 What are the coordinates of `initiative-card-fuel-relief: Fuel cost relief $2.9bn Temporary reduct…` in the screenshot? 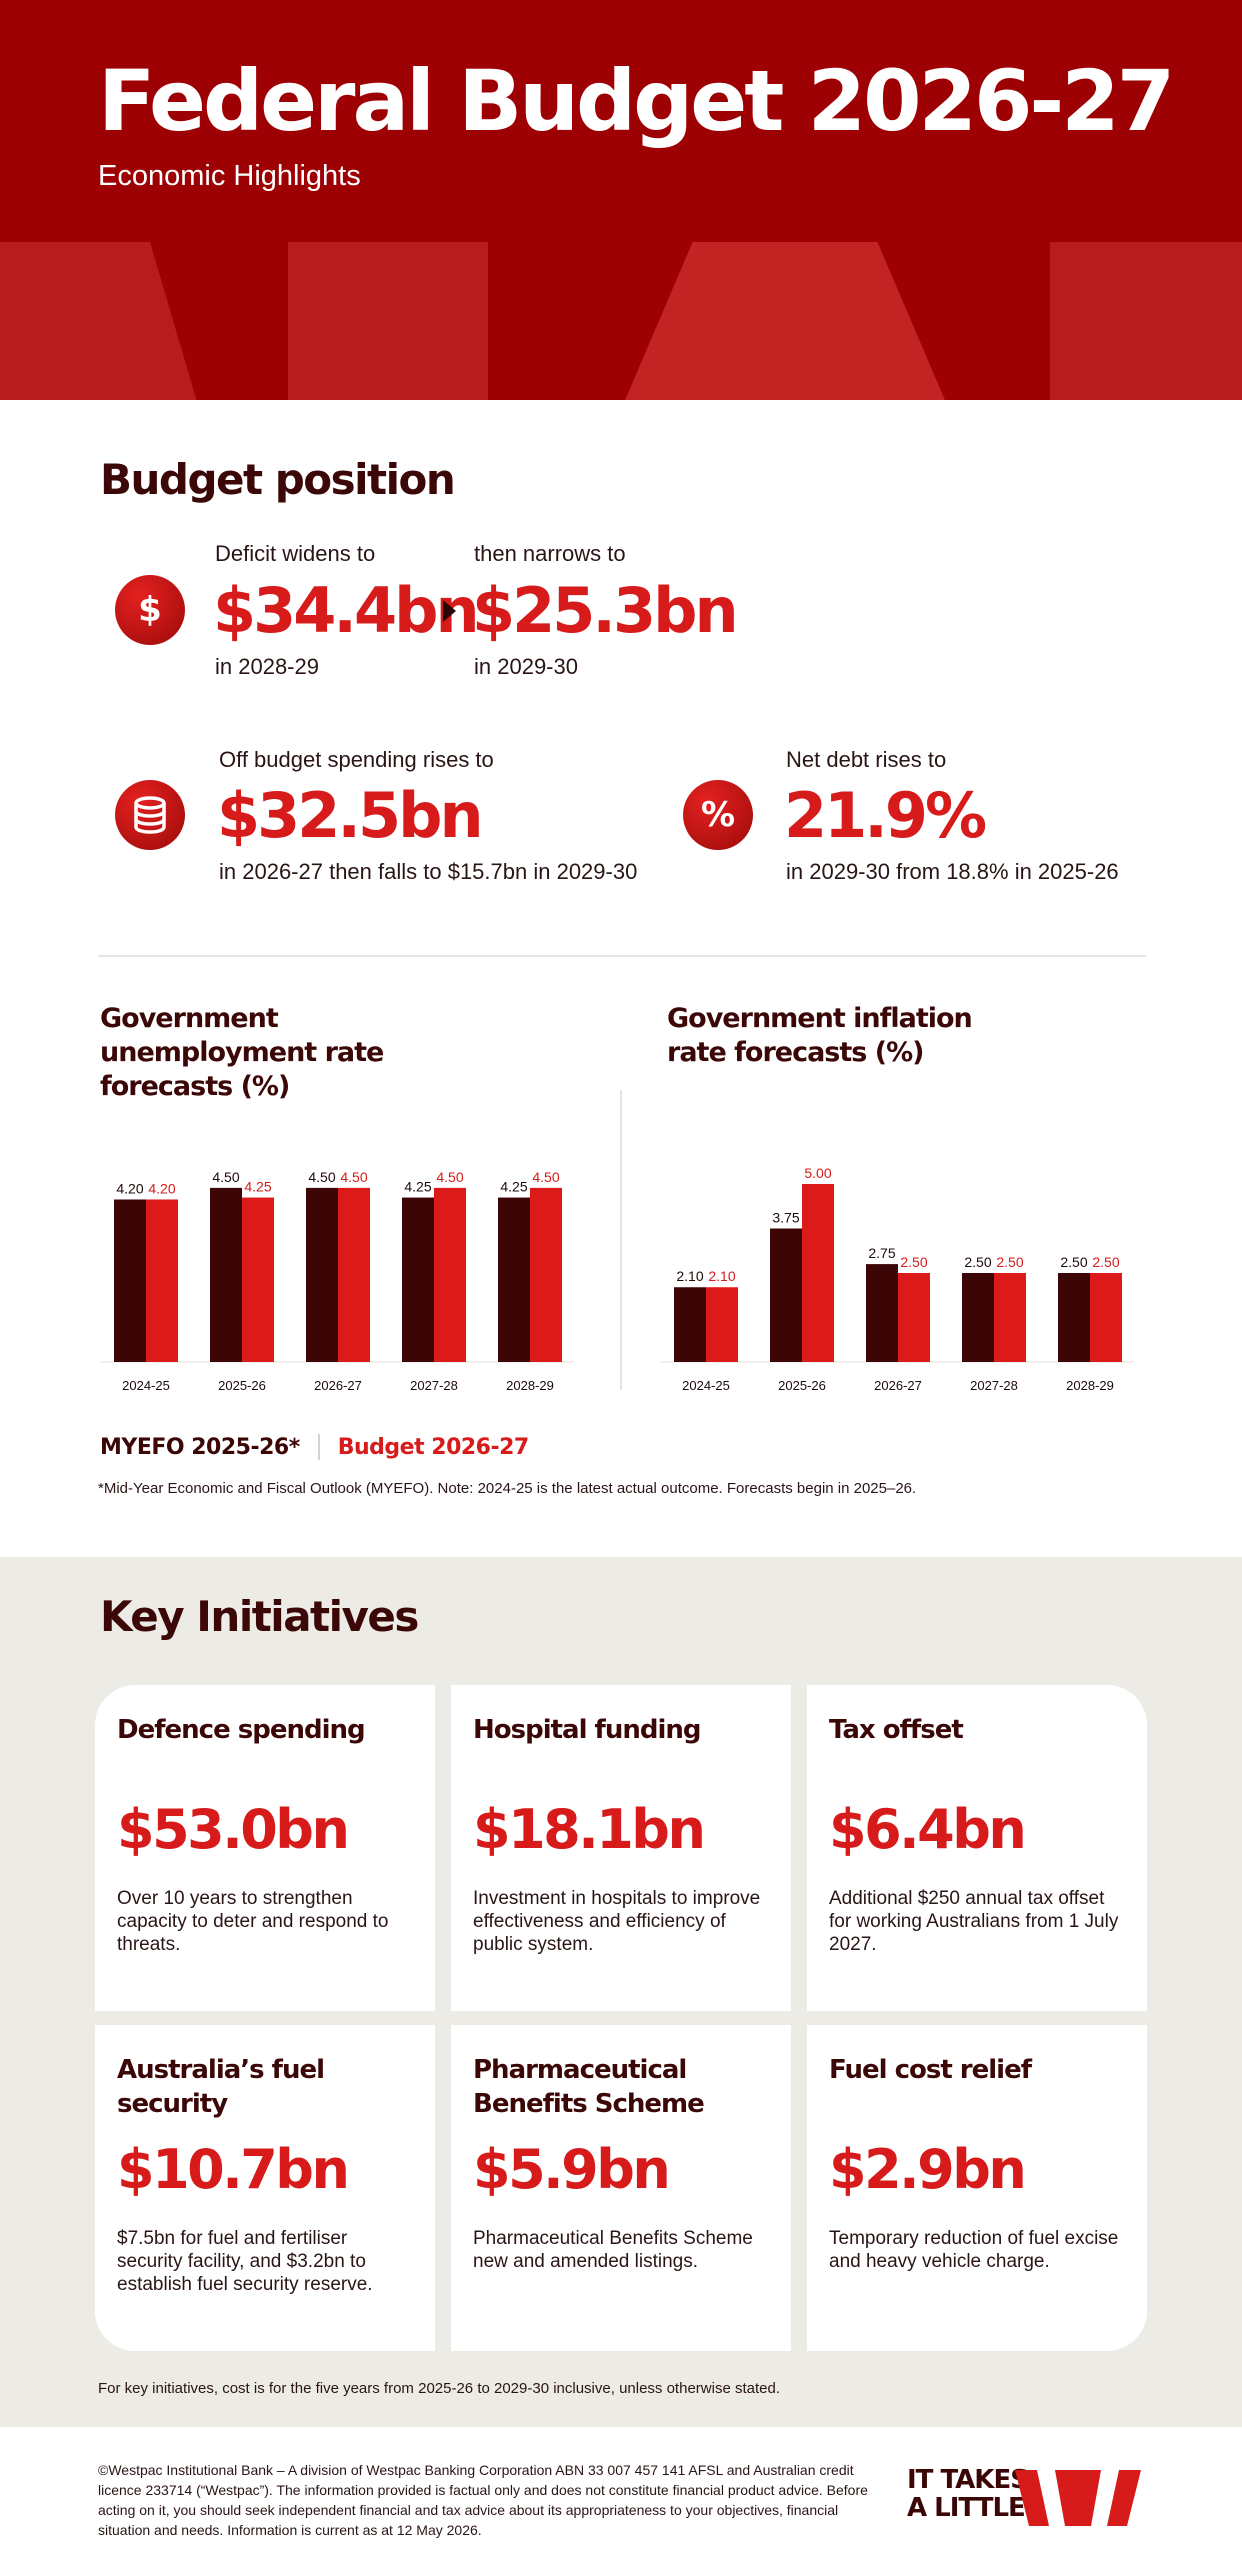 It's located at (977, 2188).